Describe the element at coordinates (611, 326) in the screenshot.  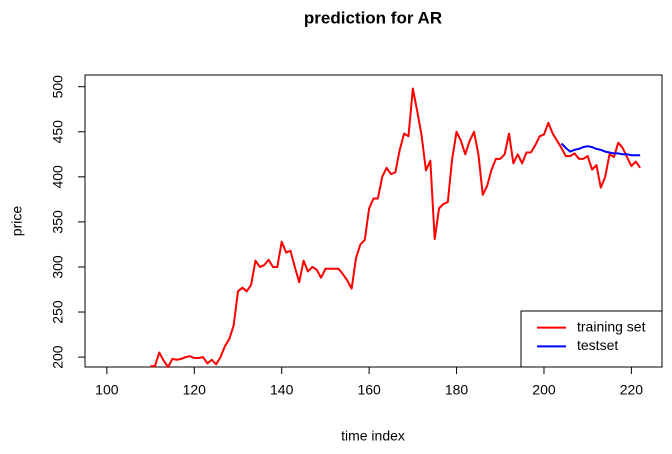
I see `legend-label: training set` at that location.